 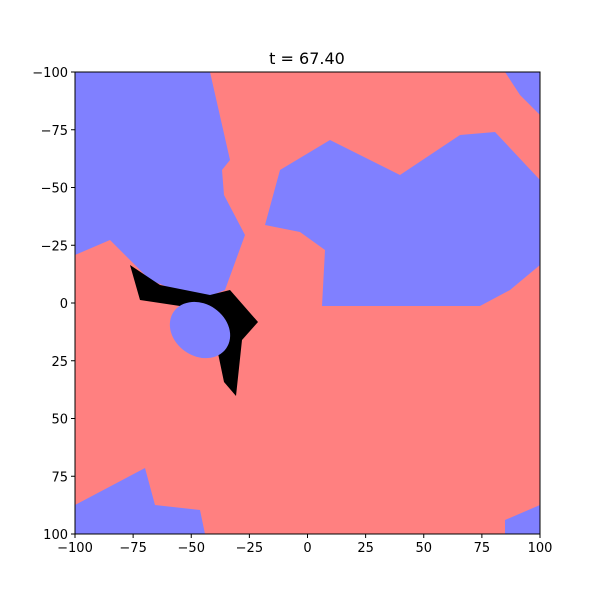 I want to click on y-tick-label: 75, so click(x=59, y=477).